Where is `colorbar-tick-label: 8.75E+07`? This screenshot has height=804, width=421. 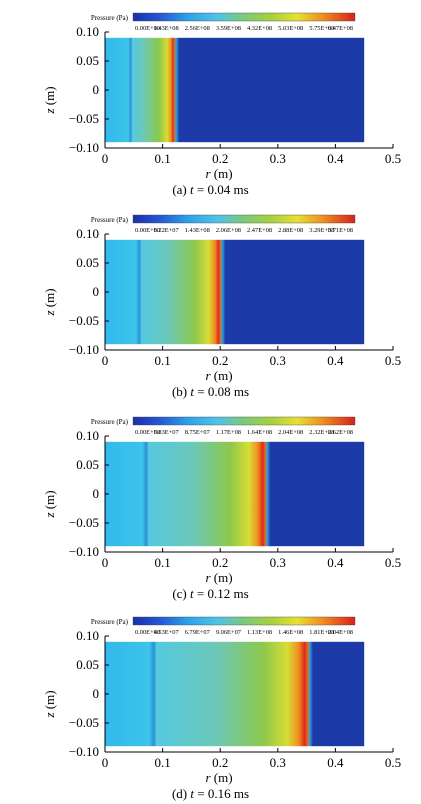 colorbar-tick-label: 8.75E+07 is located at coordinates (198, 432).